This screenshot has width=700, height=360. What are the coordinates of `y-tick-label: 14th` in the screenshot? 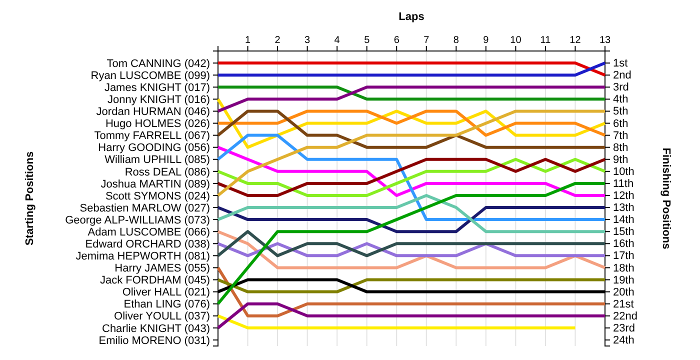 It's located at (623, 220).